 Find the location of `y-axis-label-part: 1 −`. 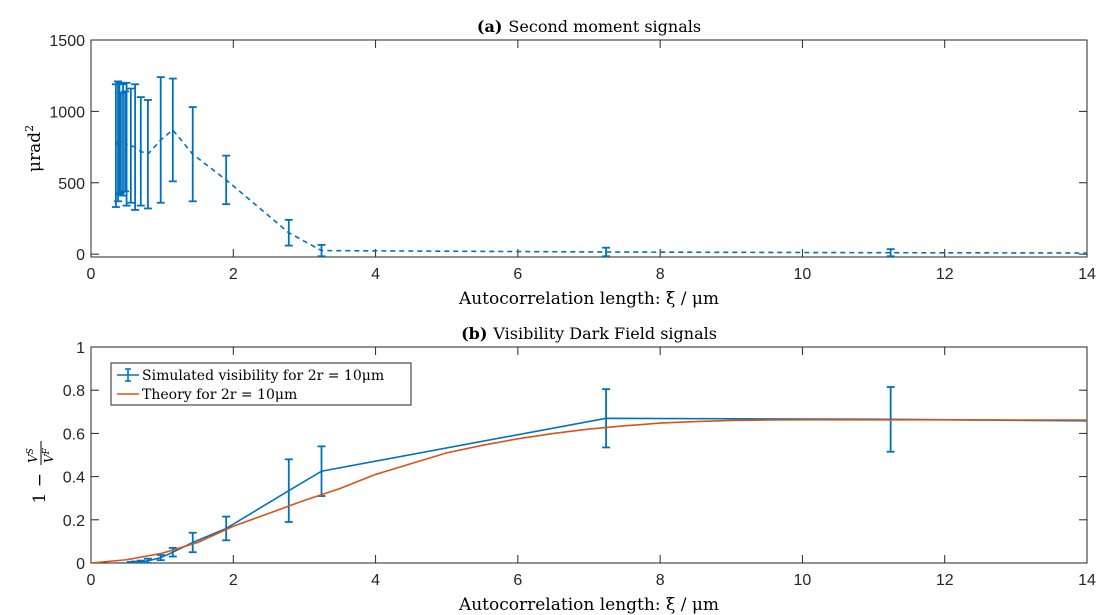

y-axis-label-part: 1 − is located at coordinates (40, 488).